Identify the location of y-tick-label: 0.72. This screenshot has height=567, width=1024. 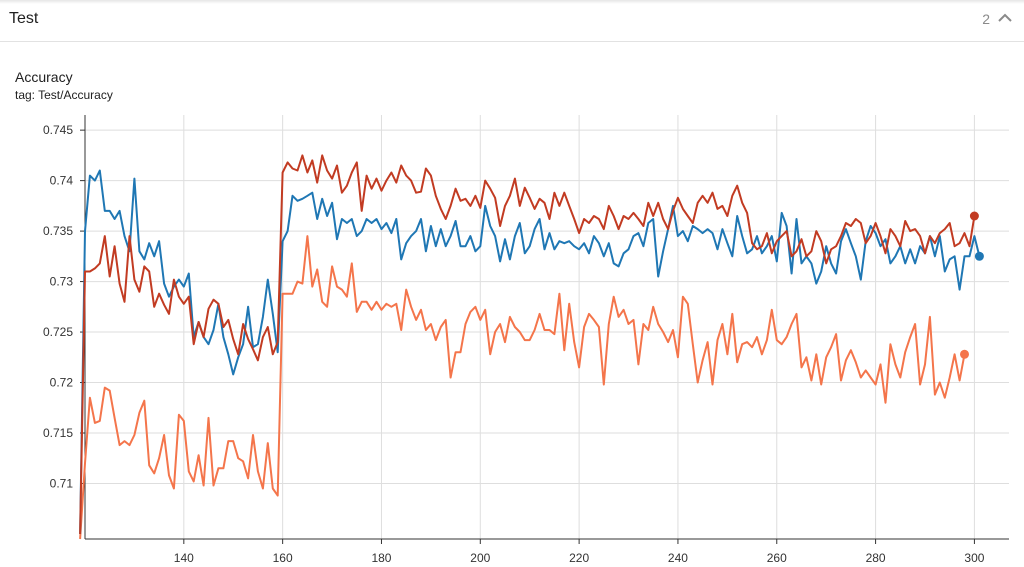
(62, 383).